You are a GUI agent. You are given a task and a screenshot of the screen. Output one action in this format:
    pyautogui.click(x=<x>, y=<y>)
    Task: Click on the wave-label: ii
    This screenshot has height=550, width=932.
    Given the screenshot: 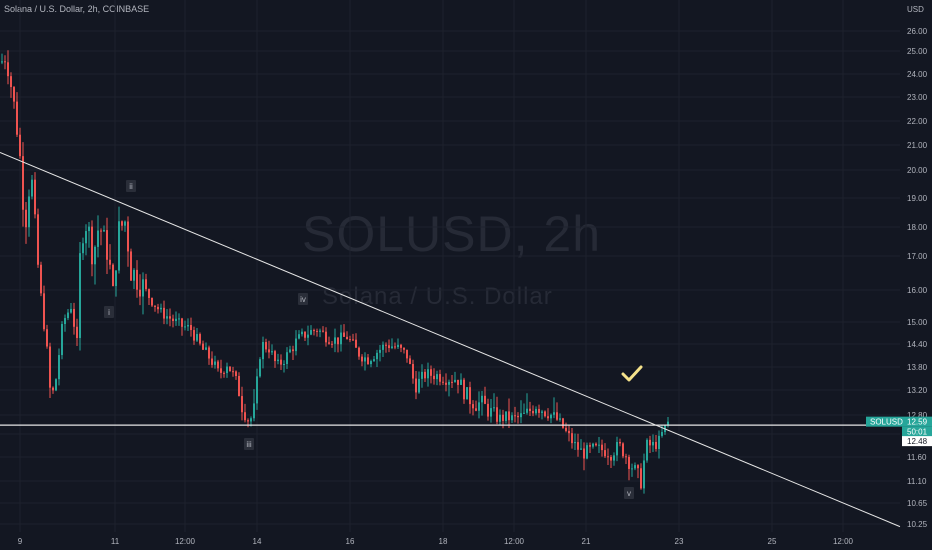 What is the action you would take?
    pyautogui.click(x=131, y=186)
    